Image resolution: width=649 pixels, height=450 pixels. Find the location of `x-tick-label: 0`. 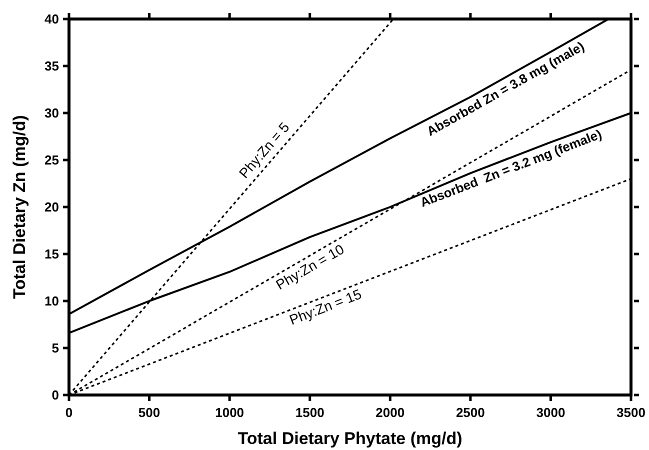

x-tick-label: 0 is located at coordinates (69, 412).